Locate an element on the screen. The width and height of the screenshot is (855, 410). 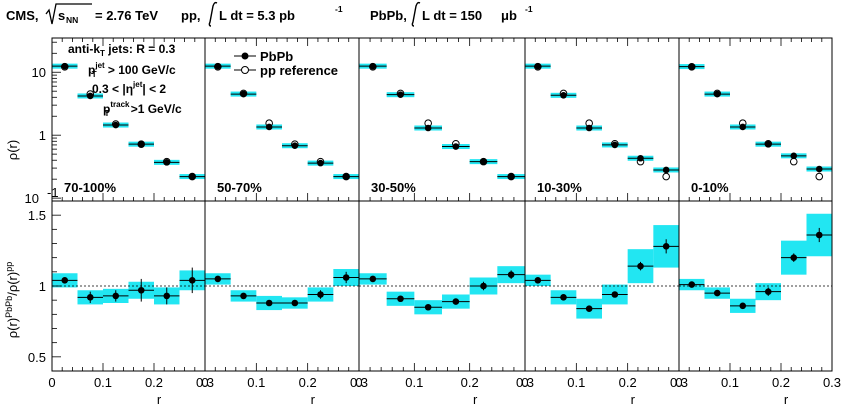
legend: PbPb pp reference is located at coordinates (286, 63).